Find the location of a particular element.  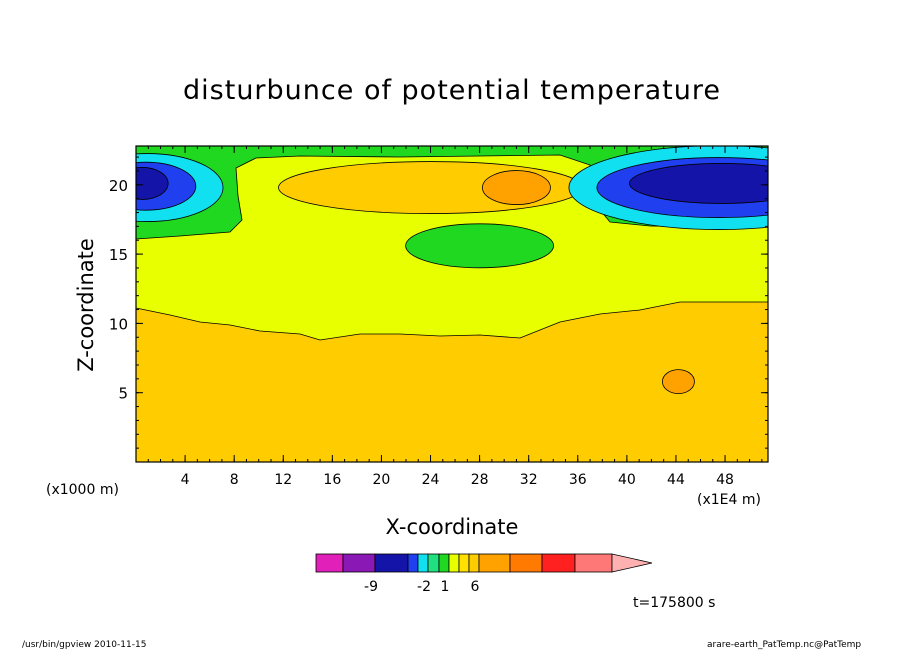

colorbar-tick-label: -2 is located at coordinates (424, 587).